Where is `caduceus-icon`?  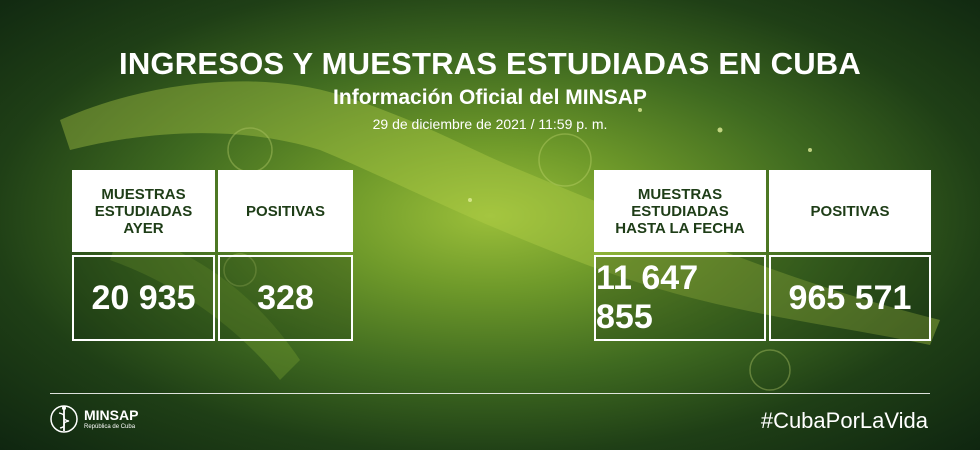 caduceus-icon is located at coordinates (64, 419).